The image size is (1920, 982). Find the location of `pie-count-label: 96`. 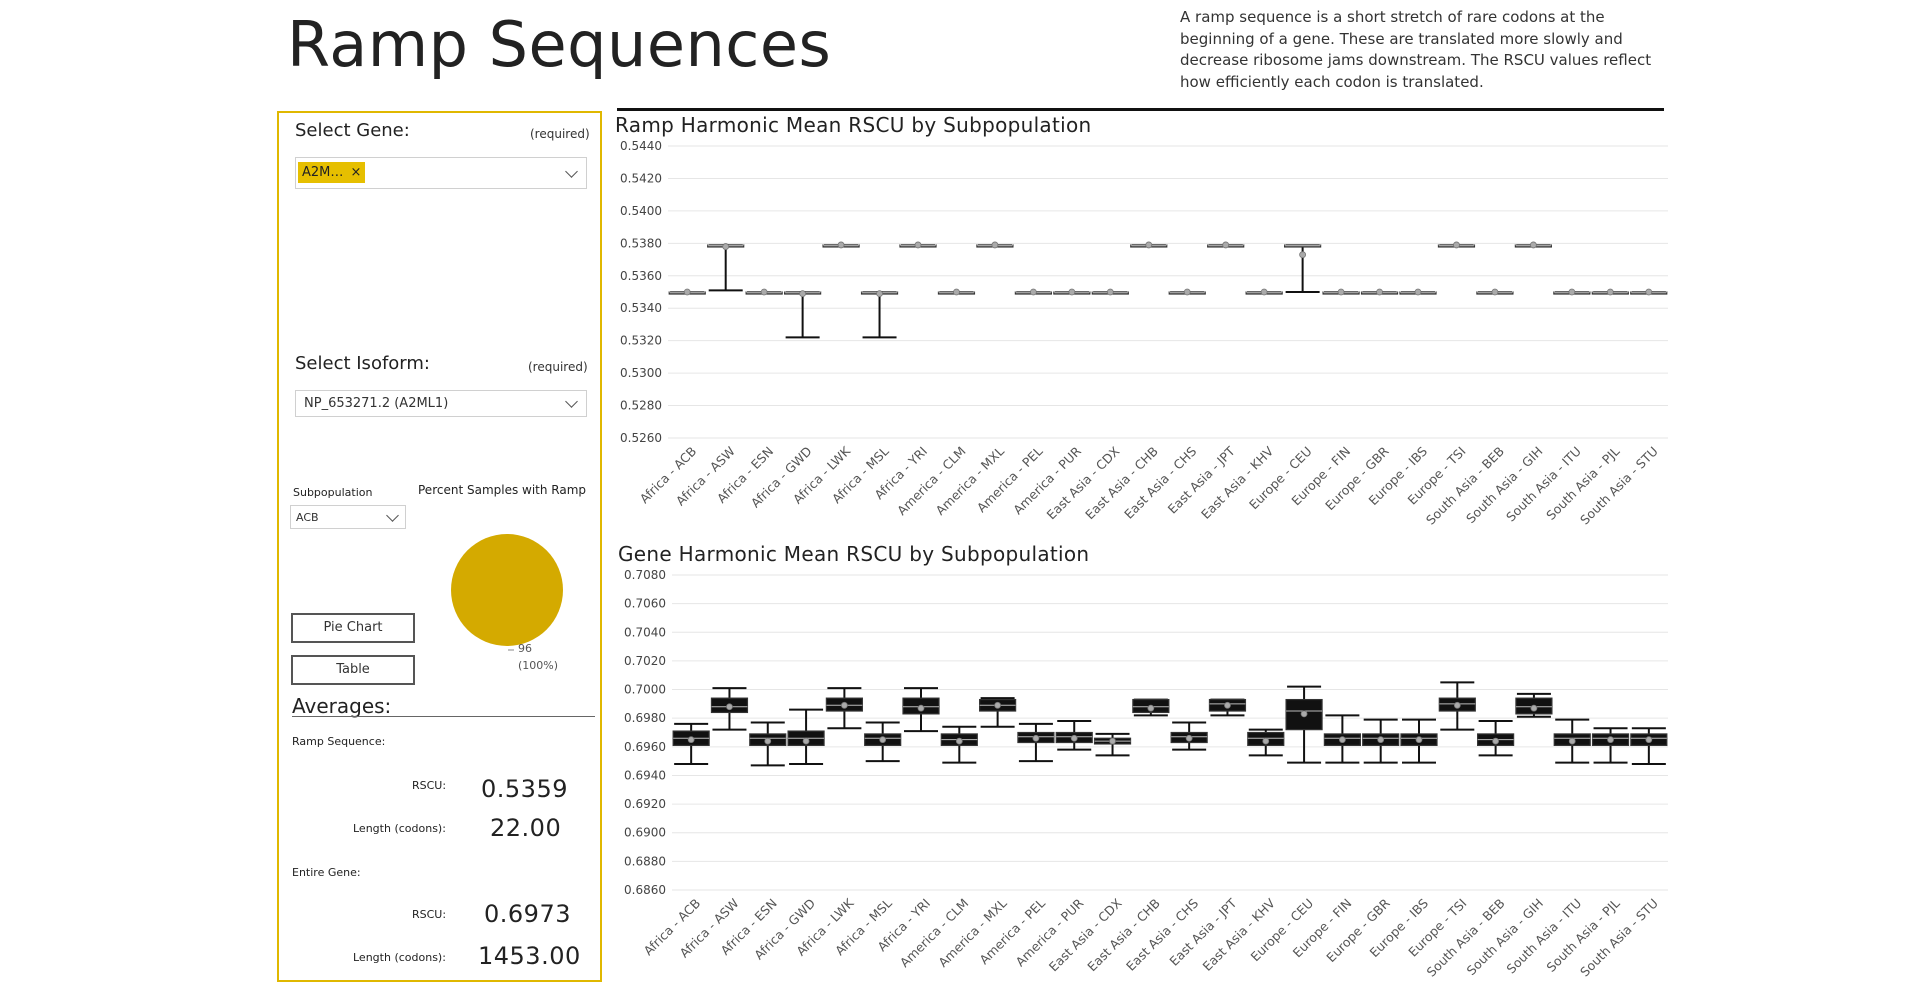

pie-count-label: 96 is located at coordinates (525, 648).